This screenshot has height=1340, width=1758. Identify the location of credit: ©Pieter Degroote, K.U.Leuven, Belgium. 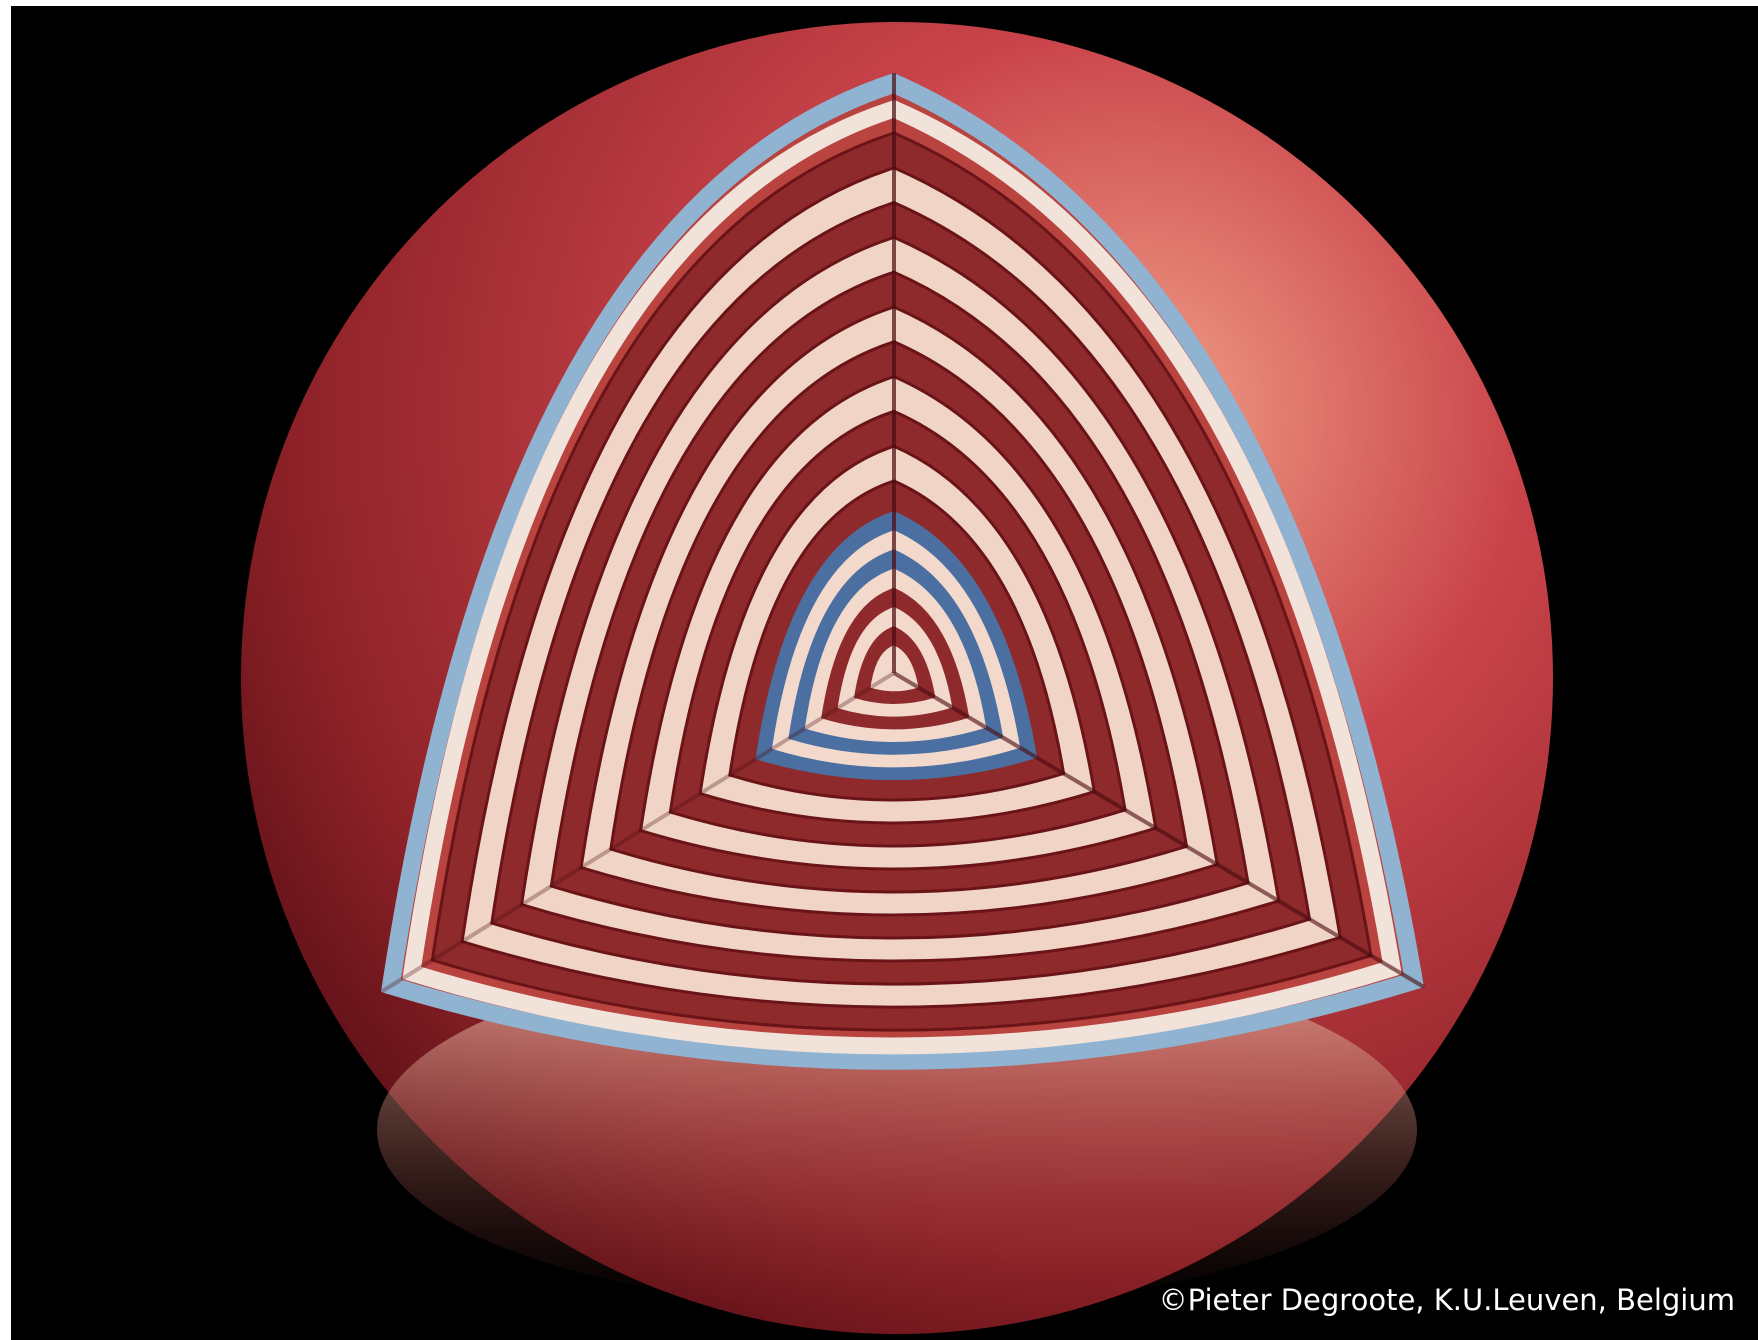
(1447, 1300).